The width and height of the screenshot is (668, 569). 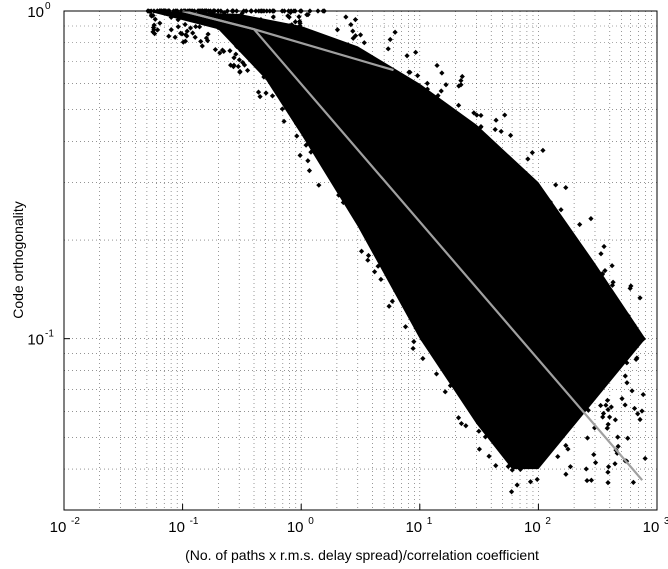 What do you see at coordinates (48, 6) in the screenshot?
I see `y-tick-exponent: 0` at bounding box center [48, 6].